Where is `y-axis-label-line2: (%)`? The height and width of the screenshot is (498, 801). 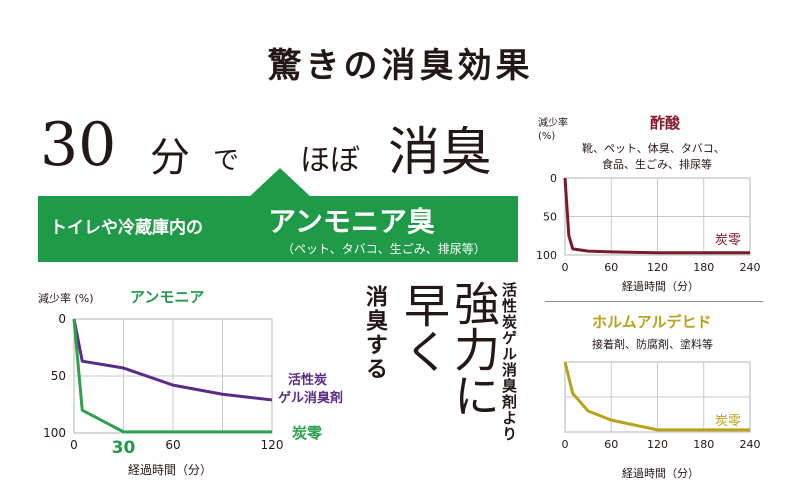
y-axis-label-line2: (%) is located at coordinates (546, 136).